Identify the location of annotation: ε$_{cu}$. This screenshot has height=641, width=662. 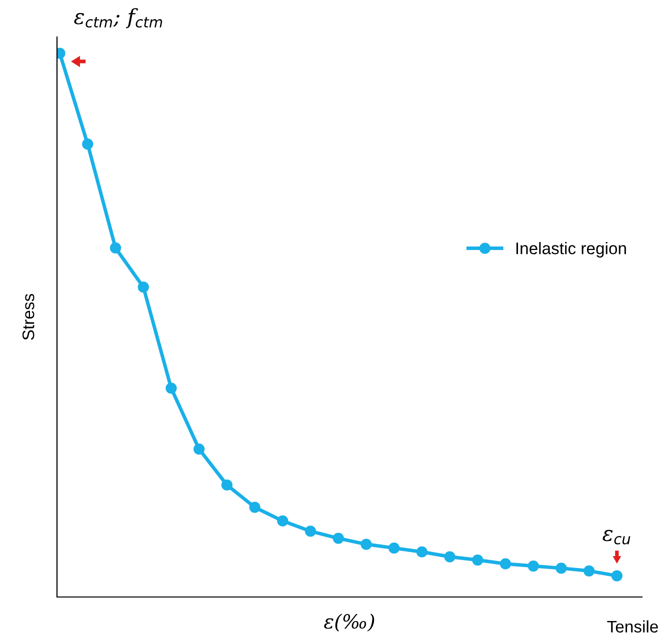
(616, 537).